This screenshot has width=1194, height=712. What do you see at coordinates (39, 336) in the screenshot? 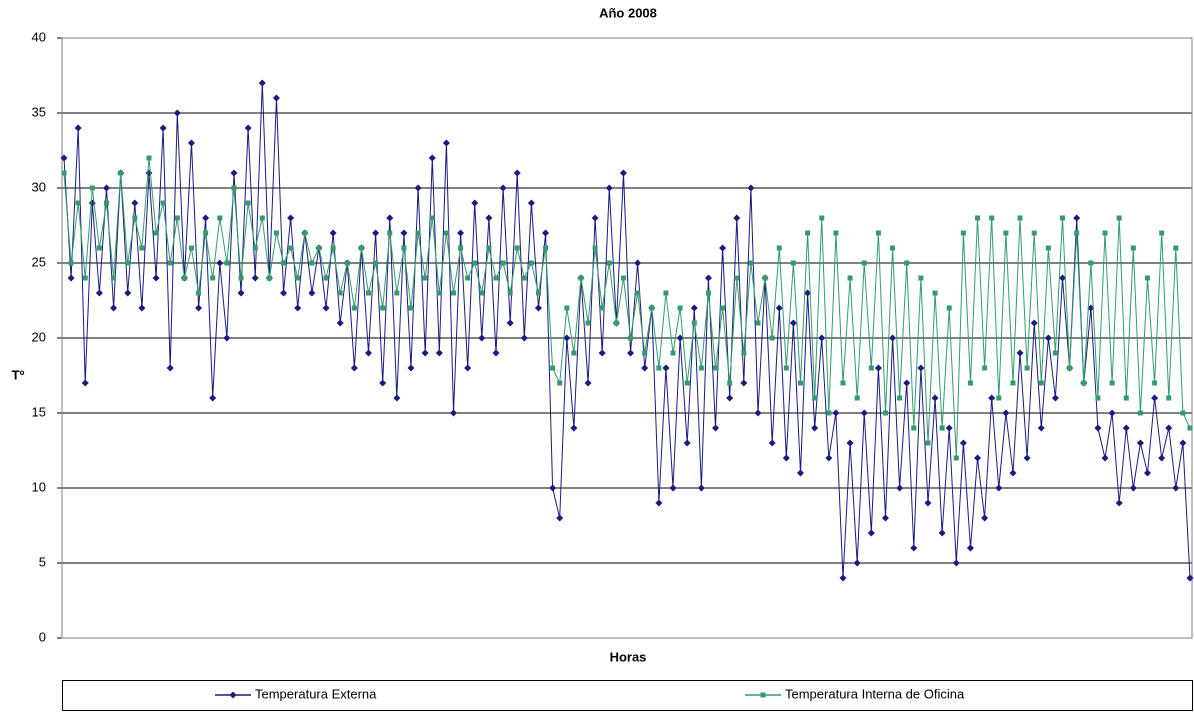
I see `y-tick-label: 20` at bounding box center [39, 336].